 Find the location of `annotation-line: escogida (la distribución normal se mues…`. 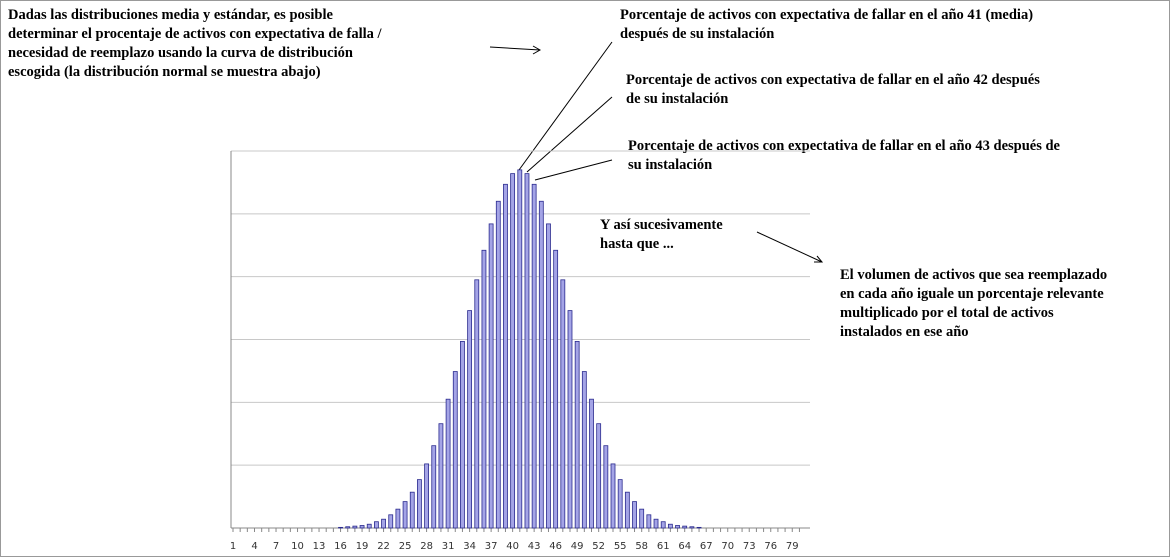

annotation-line: escogida (la distribución normal se mues… is located at coordinates (164, 72).